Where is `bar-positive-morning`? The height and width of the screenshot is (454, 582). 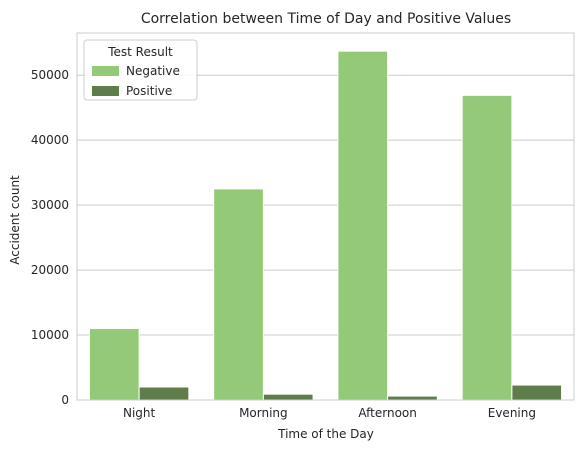
bar-positive-morning is located at coordinates (288, 397).